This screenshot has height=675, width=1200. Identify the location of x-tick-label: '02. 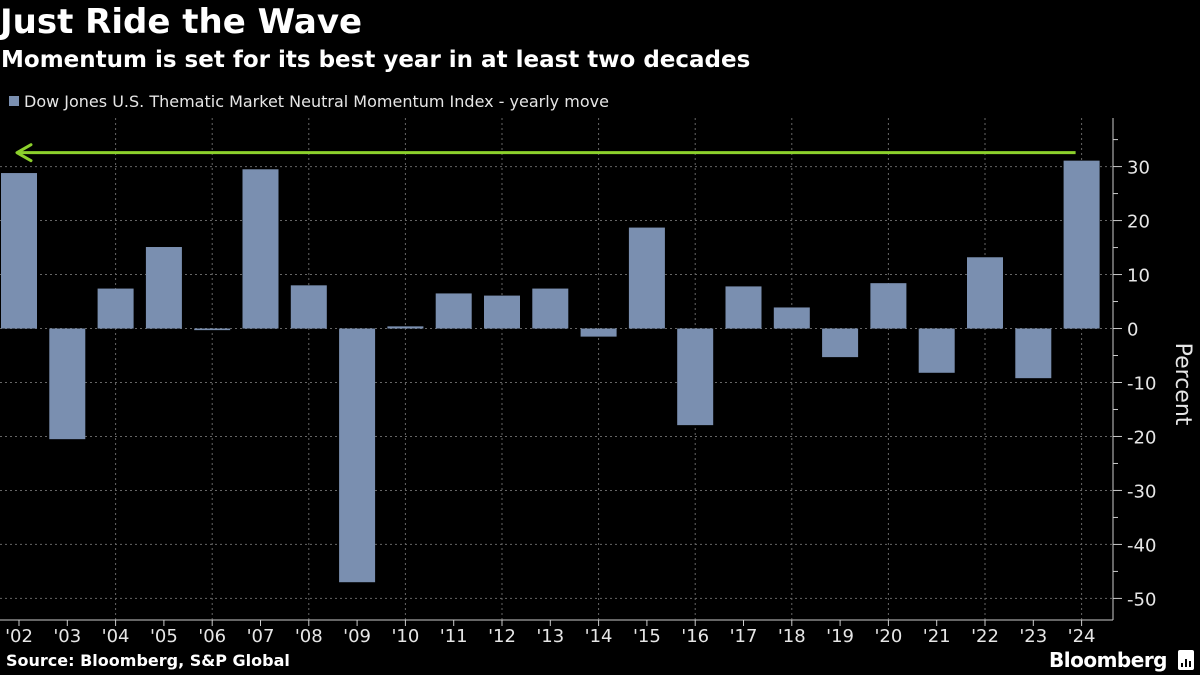
(19, 636).